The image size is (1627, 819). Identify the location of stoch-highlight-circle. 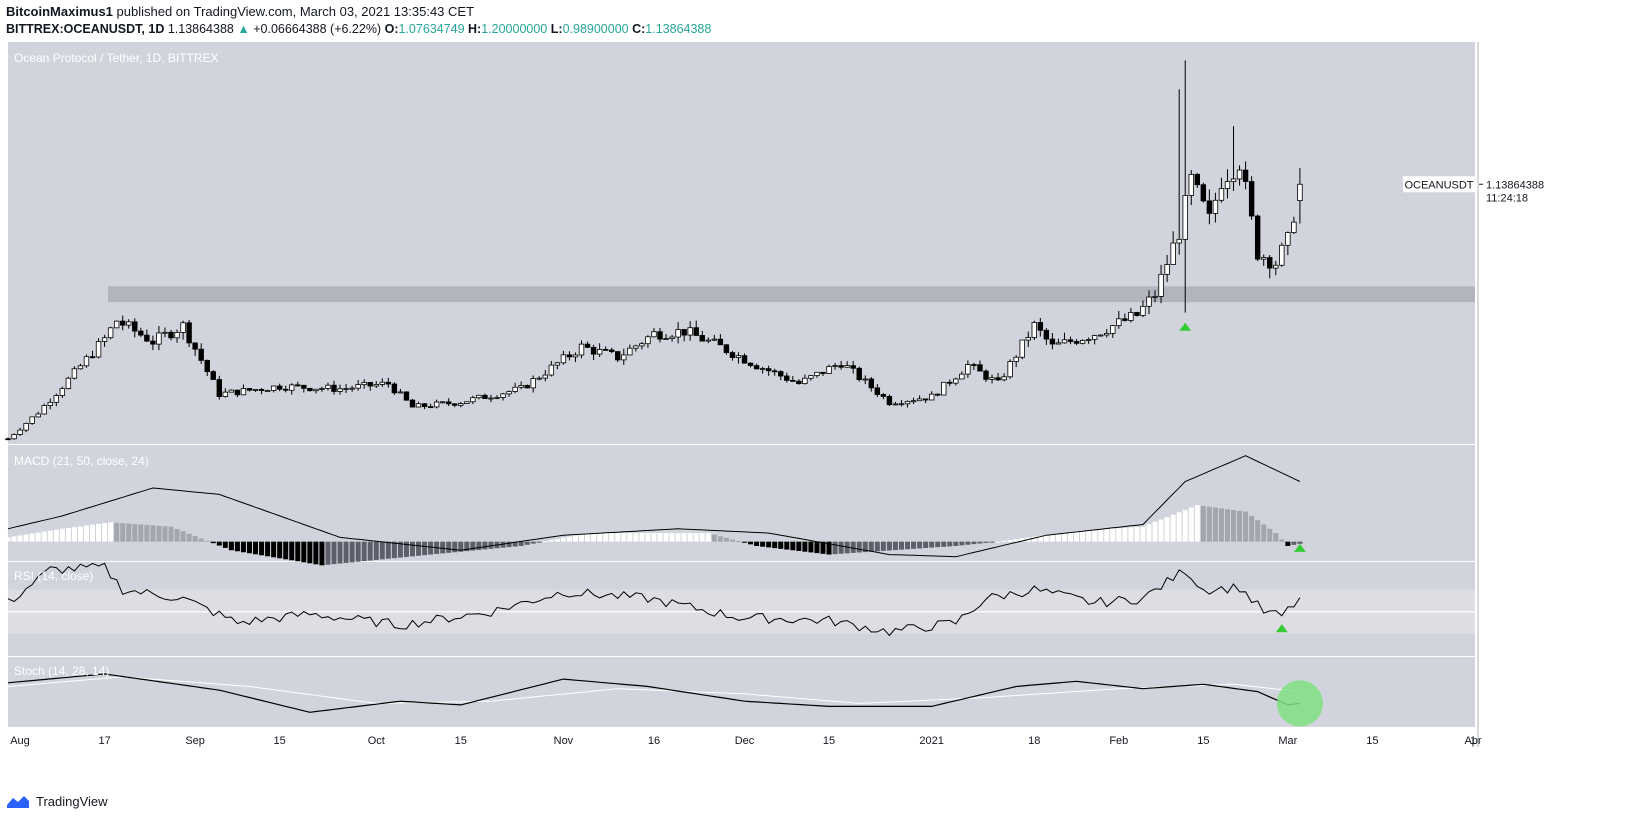
(1299, 703).